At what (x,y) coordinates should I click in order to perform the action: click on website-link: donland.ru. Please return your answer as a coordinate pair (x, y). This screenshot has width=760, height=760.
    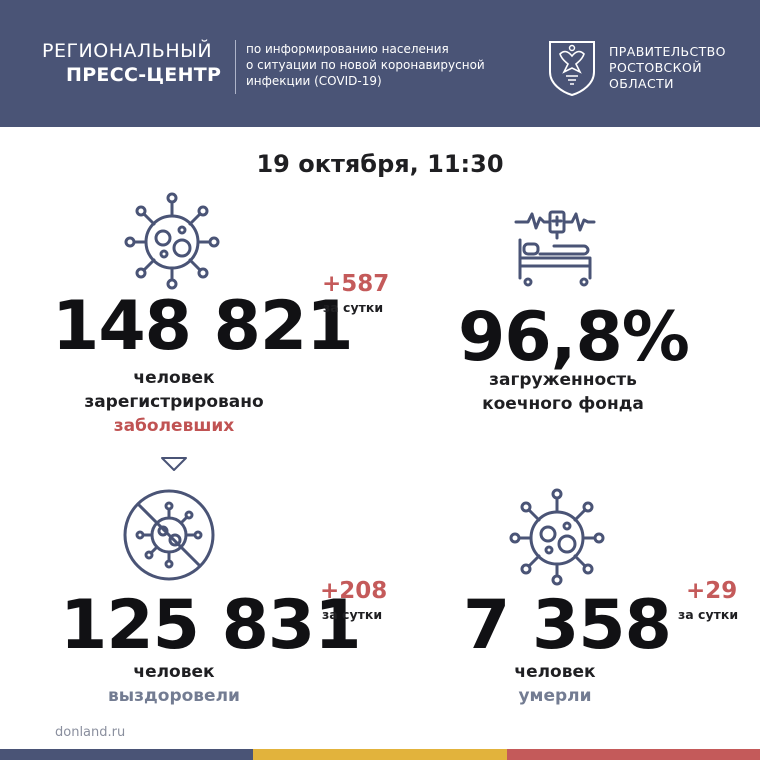
    Looking at the image, I should click on (90, 732).